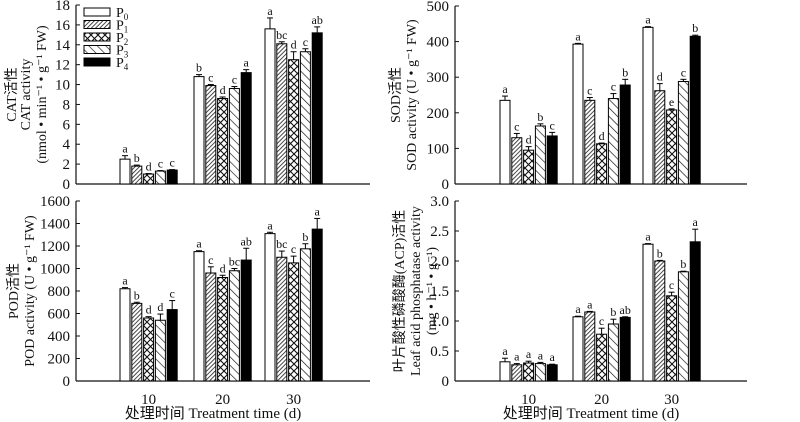 The image size is (800, 422). I want to click on y-tick-label: 10, so click(62, 86).